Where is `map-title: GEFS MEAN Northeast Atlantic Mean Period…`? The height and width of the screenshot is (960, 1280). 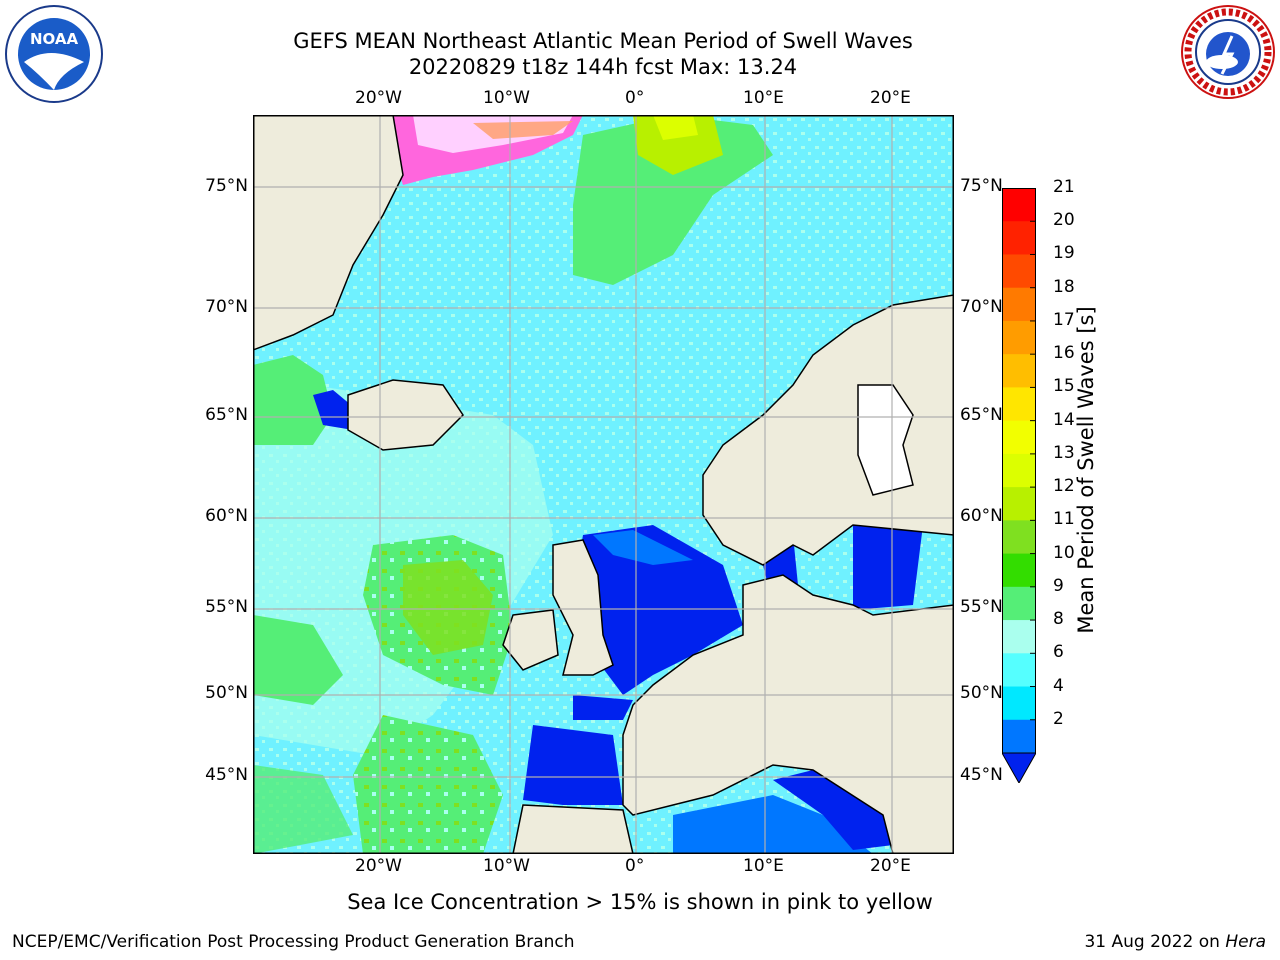
map-title: GEFS MEAN Northeast Atlantic Mean Period… is located at coordinates (603, 41).